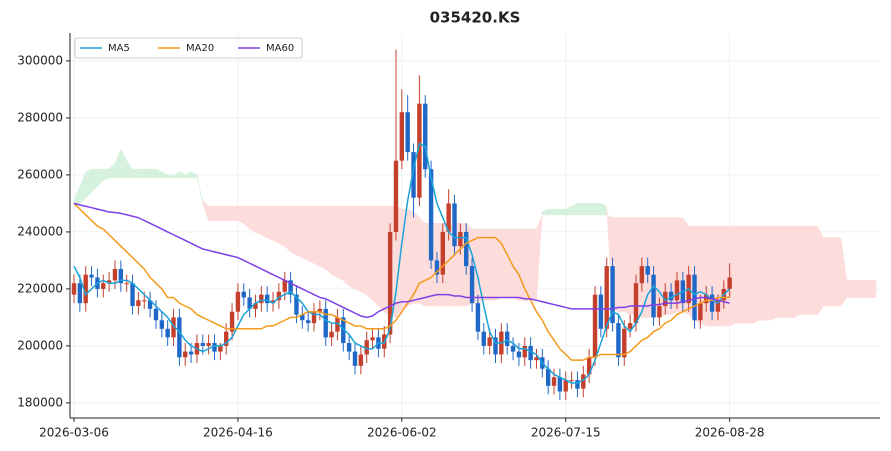 The height and width of the screenshot is (451, 891). What do you see at coordinates (402, 433) in the screenshot?
I see `x-tick-label: 2026-06-02` at bounding box center [402, 433].